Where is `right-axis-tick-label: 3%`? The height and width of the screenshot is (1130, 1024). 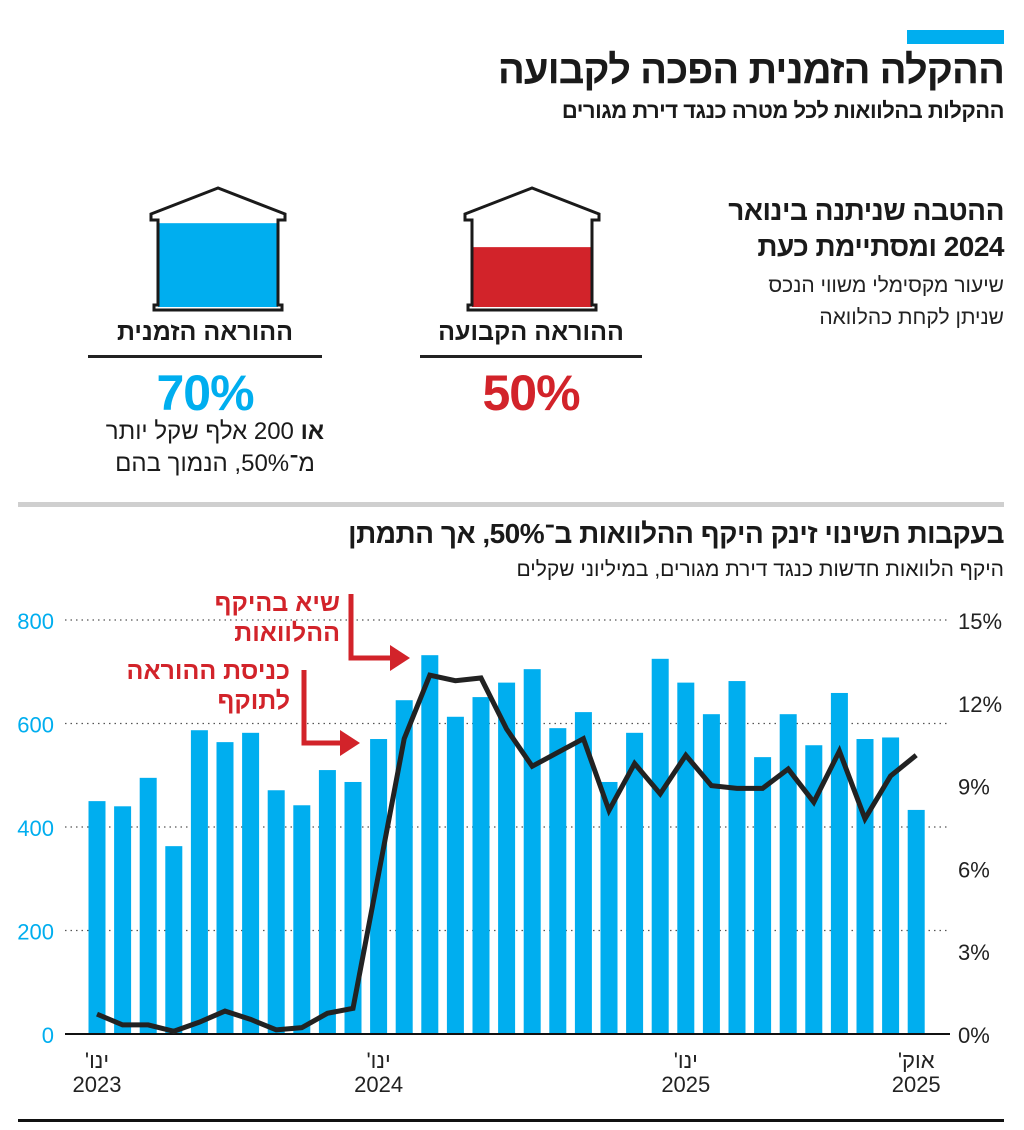
right-axis-tick-label: 3% is located at coordinates (974, 952).